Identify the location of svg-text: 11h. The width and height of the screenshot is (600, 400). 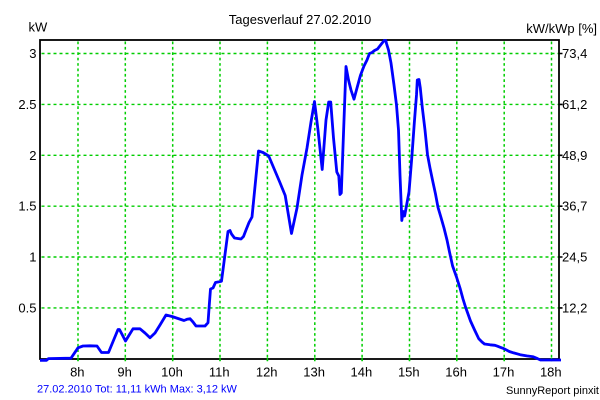
(219, 372).